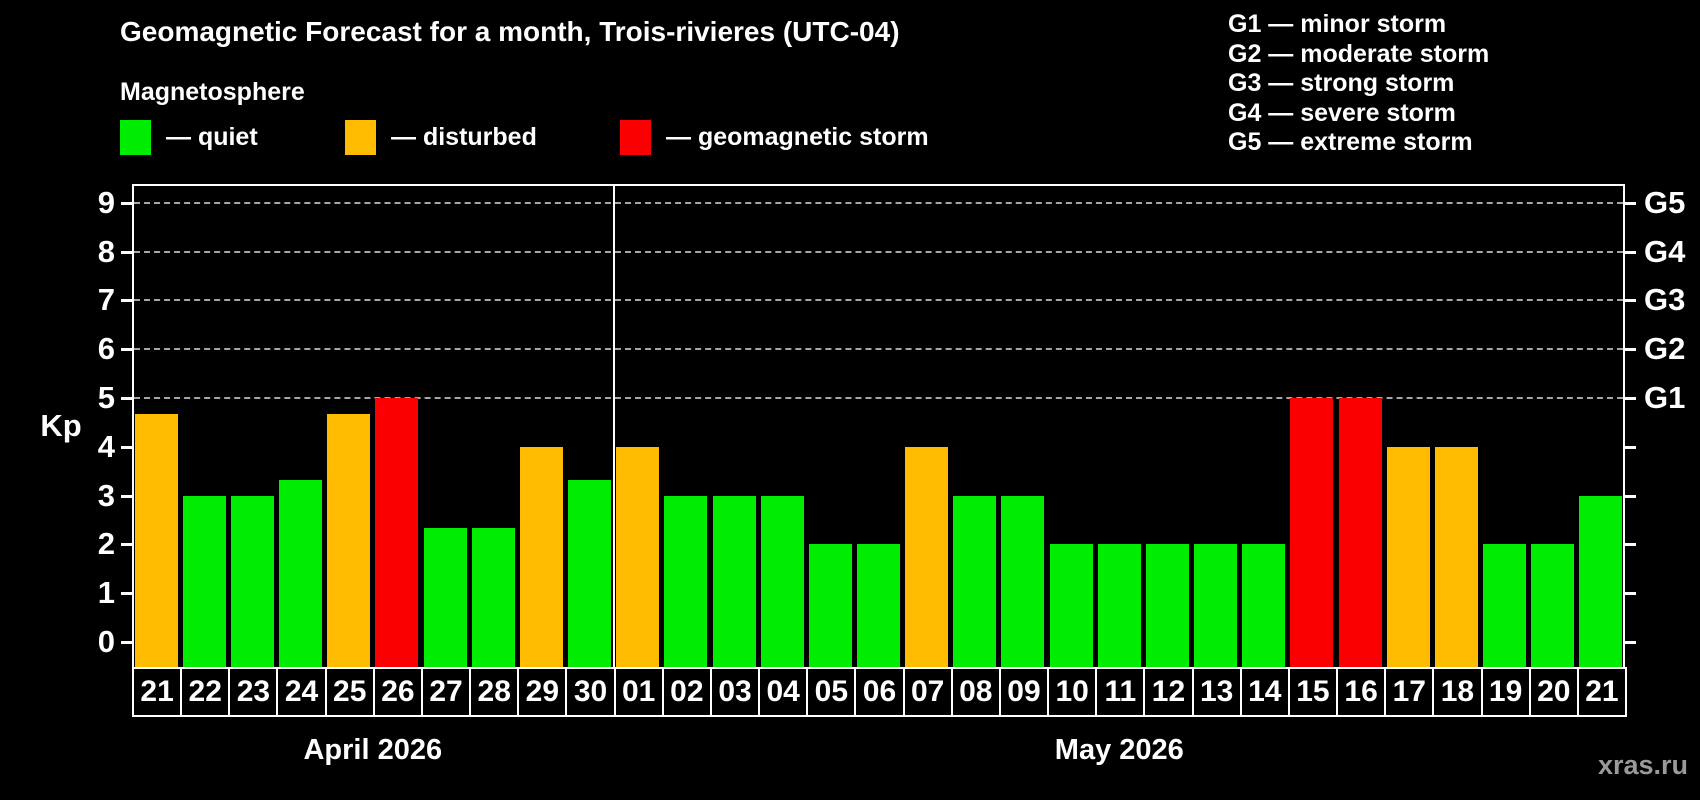 The width and height of the screenshot is (1700, 800). I want to click on chart-subtitle: Magnetosphere, so click(212, 92).